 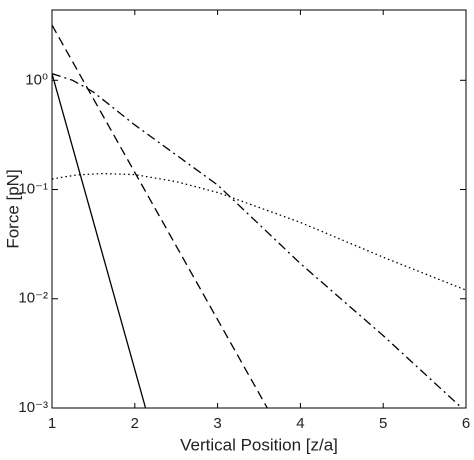 What do you see at coordinates (466, 423) in the screenshot?
I see `x-tick-label: 6` at bounding box center [466, 423].